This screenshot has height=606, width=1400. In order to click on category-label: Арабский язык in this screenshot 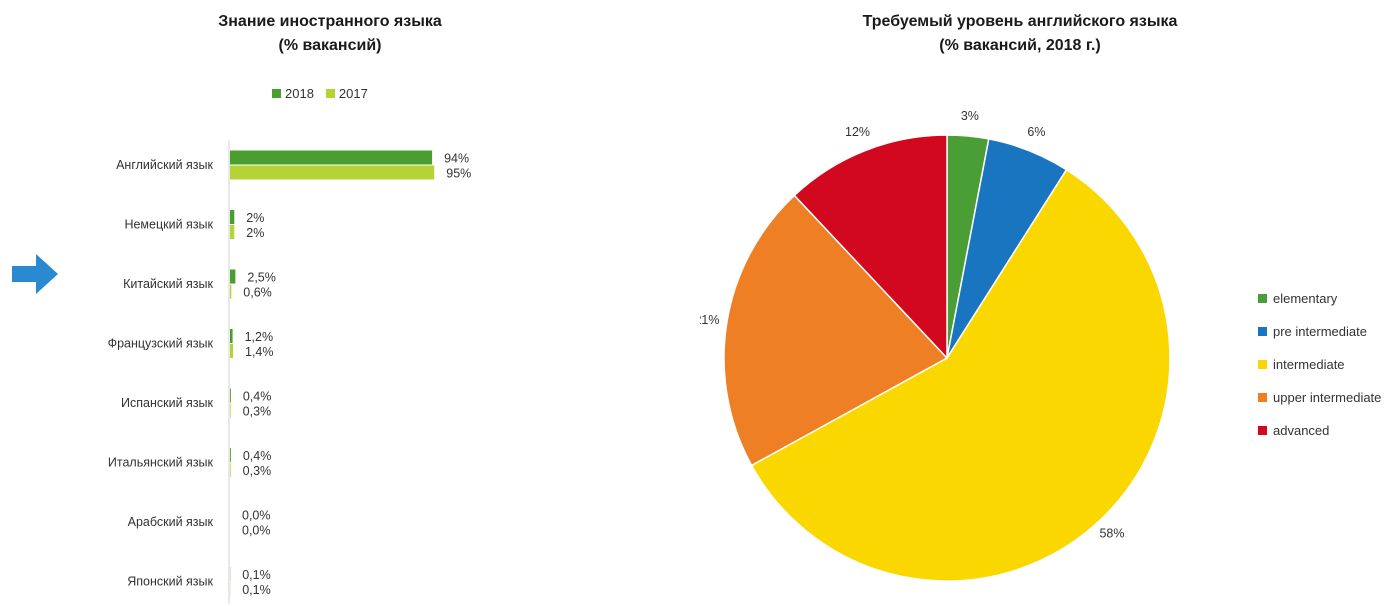, I will do `click(171, 522)`.